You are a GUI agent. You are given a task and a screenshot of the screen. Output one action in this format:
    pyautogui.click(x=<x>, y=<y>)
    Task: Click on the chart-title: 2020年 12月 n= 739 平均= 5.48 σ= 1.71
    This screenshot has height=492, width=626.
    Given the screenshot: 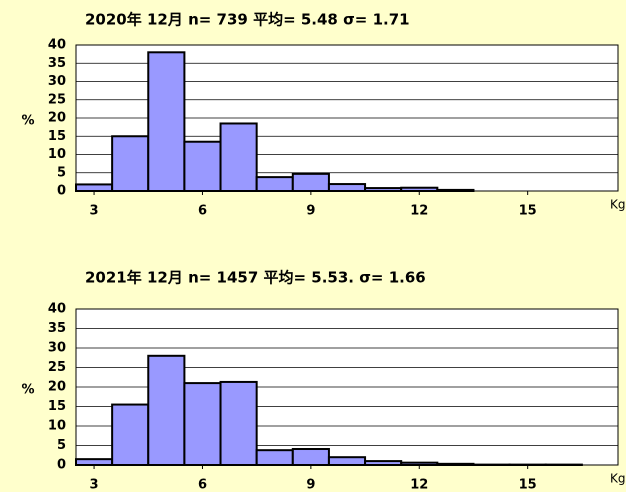 What is the action you would take?
    pyautogui.click(x=247, y=20)
    